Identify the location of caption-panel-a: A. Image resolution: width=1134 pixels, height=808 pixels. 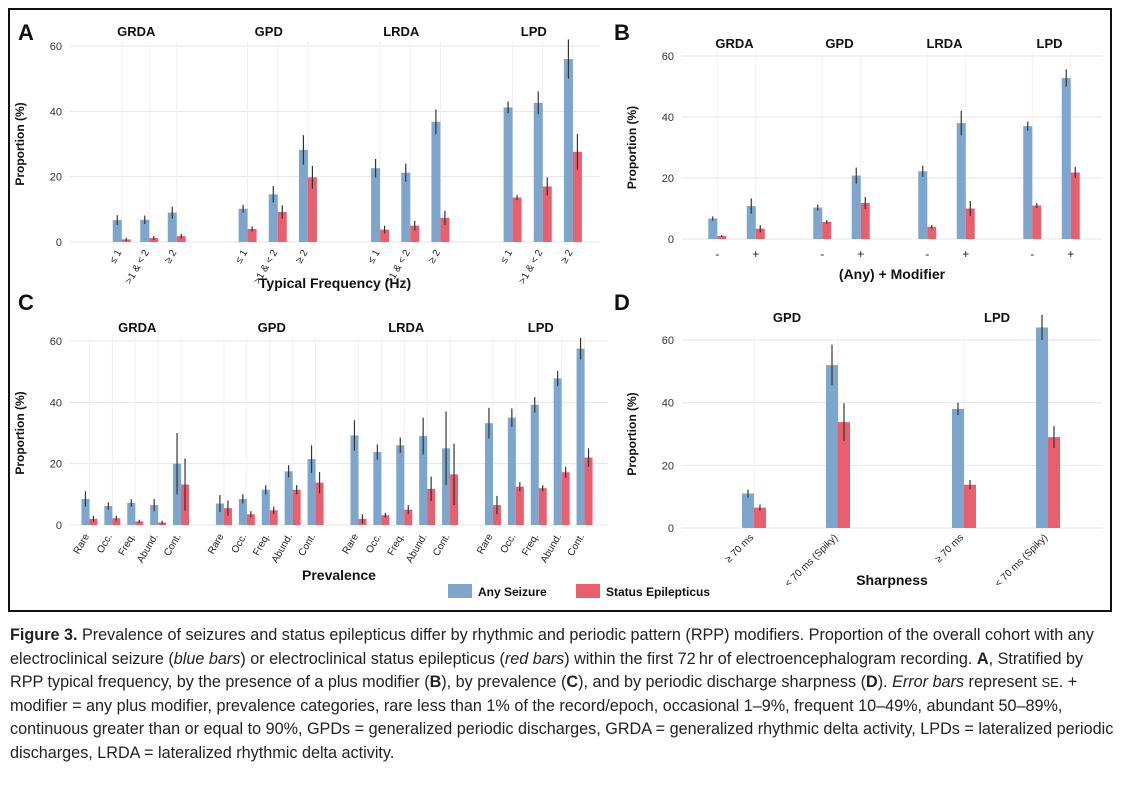
(982, 658).